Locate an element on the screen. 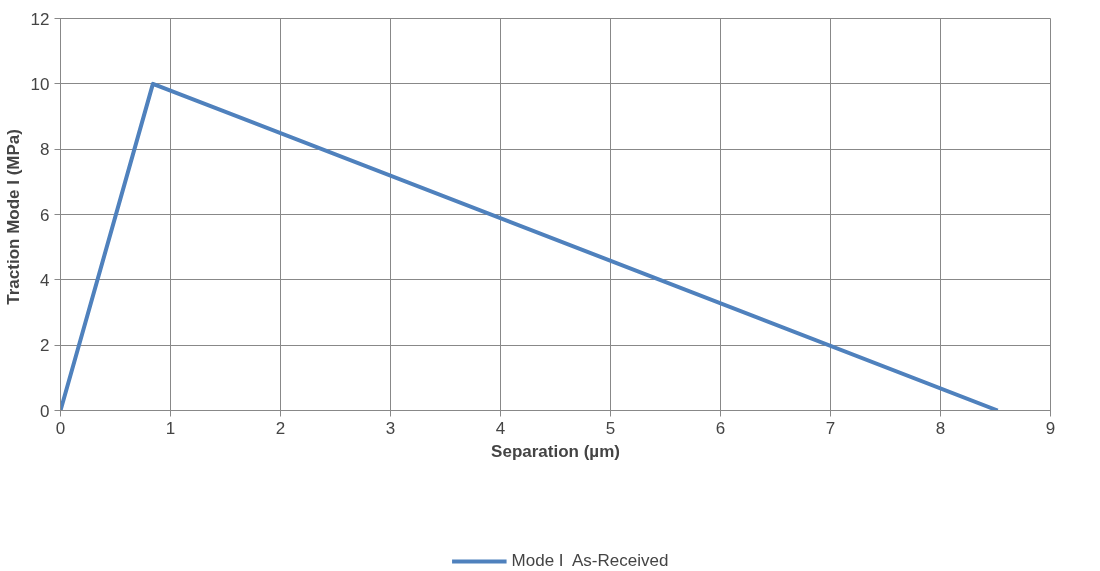 The width and height of the screenshot is (1100, 571). x-tick-label: 1 is located at coordinates (170, 428).